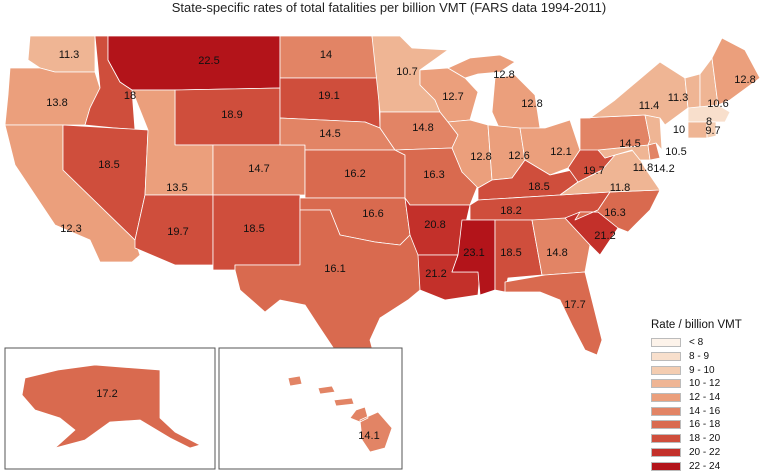 The image size is (778, 473). What do you see at coordinates (705, 439) in the screenshot?
I see `legend-label: 18 - 20` at bounding box center [705, 439].